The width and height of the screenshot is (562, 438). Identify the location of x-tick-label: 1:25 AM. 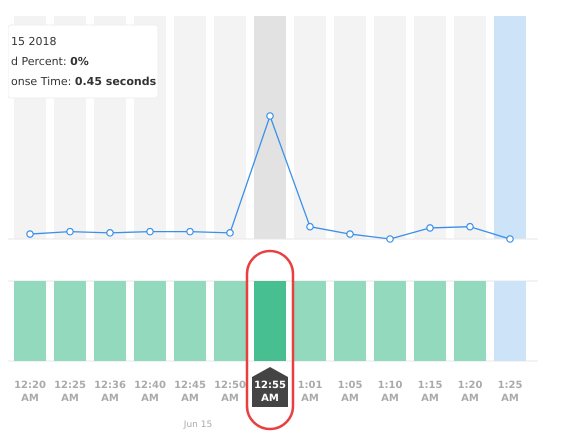
(510, 392).